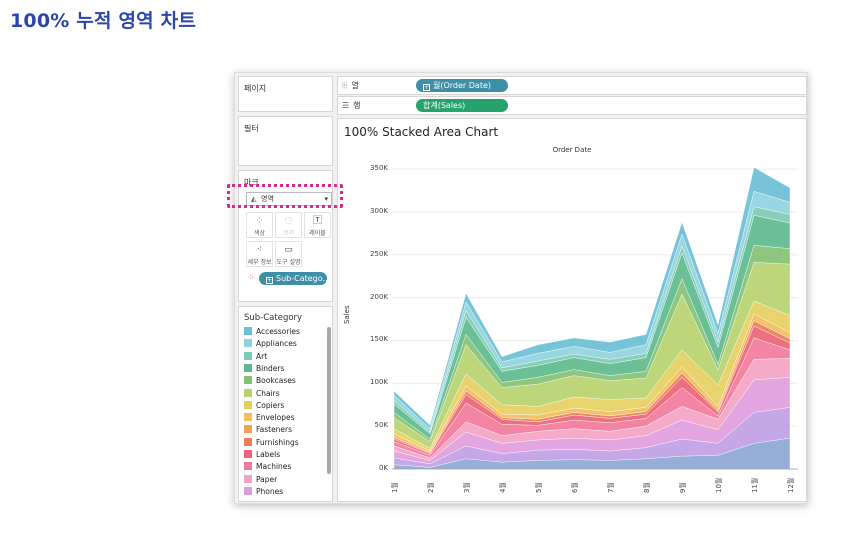 Image resolution: width=842 pixels, height=540 pixels. I want to click on y-tick-label: 350K, so click(379, 168).